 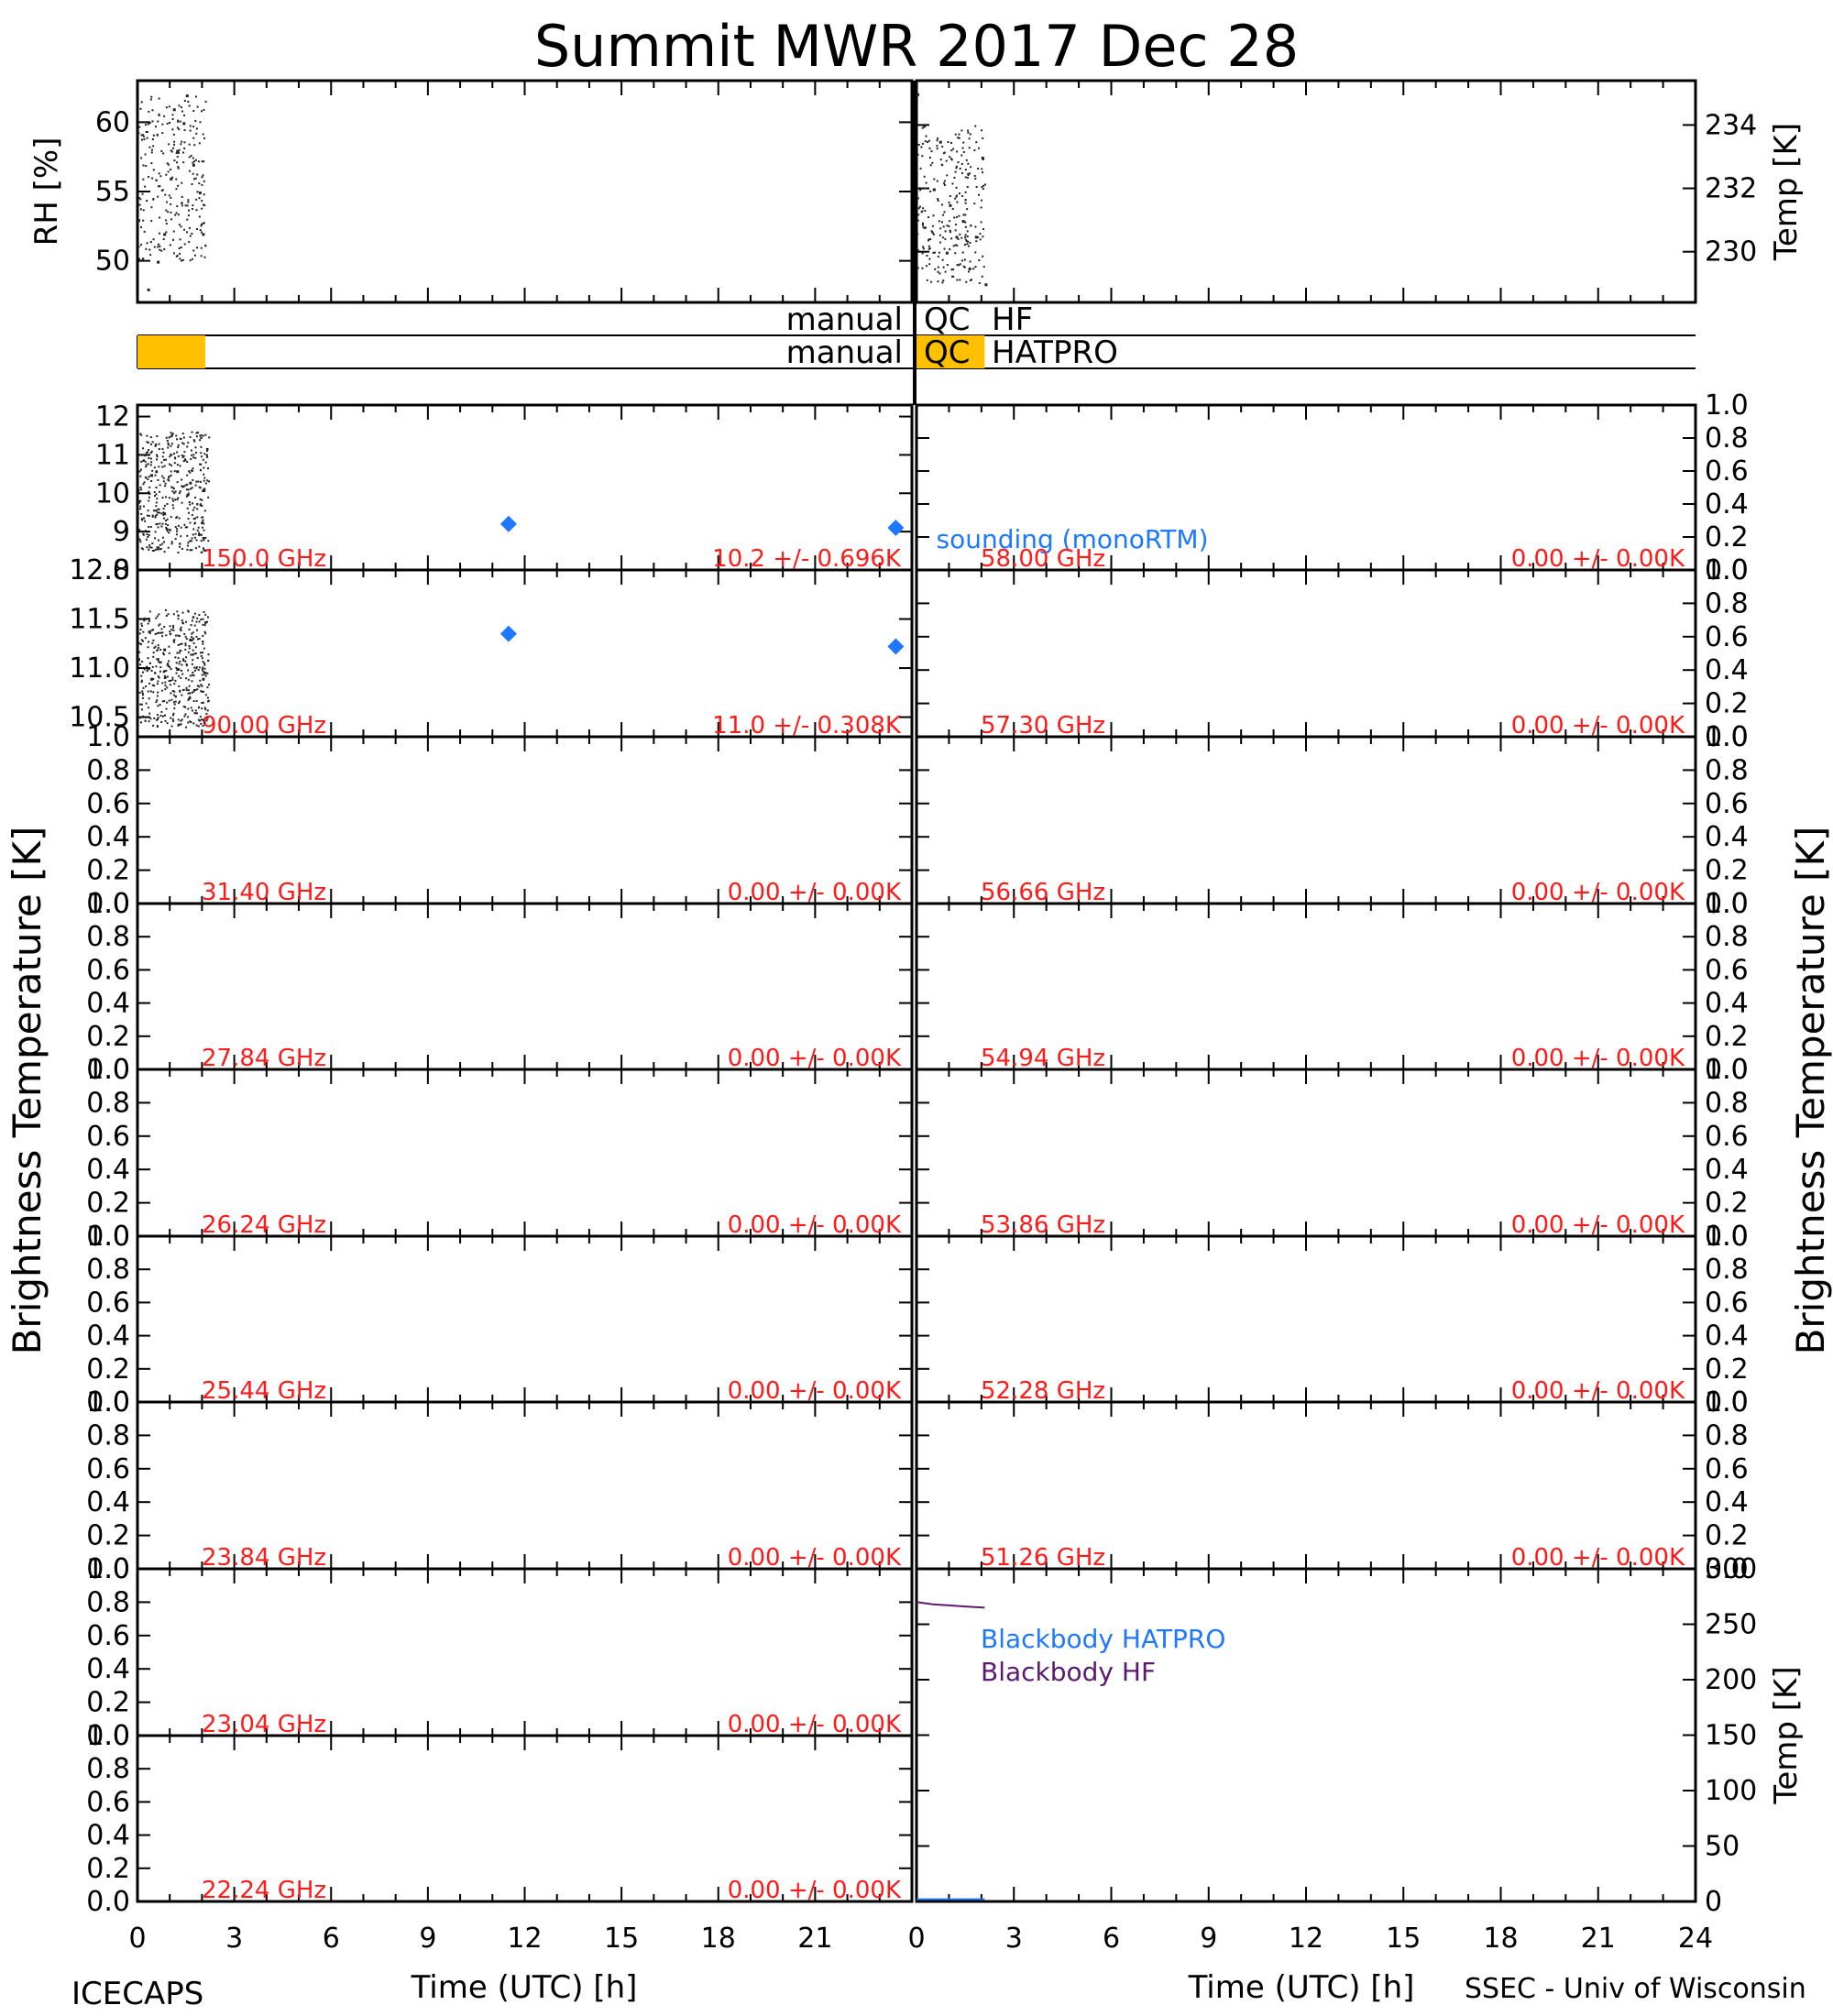 What do you see at coordinates (1731, 1569) in the screenshot?
I see `y-tick-label: 300` at bounding box center [1731, 1569].